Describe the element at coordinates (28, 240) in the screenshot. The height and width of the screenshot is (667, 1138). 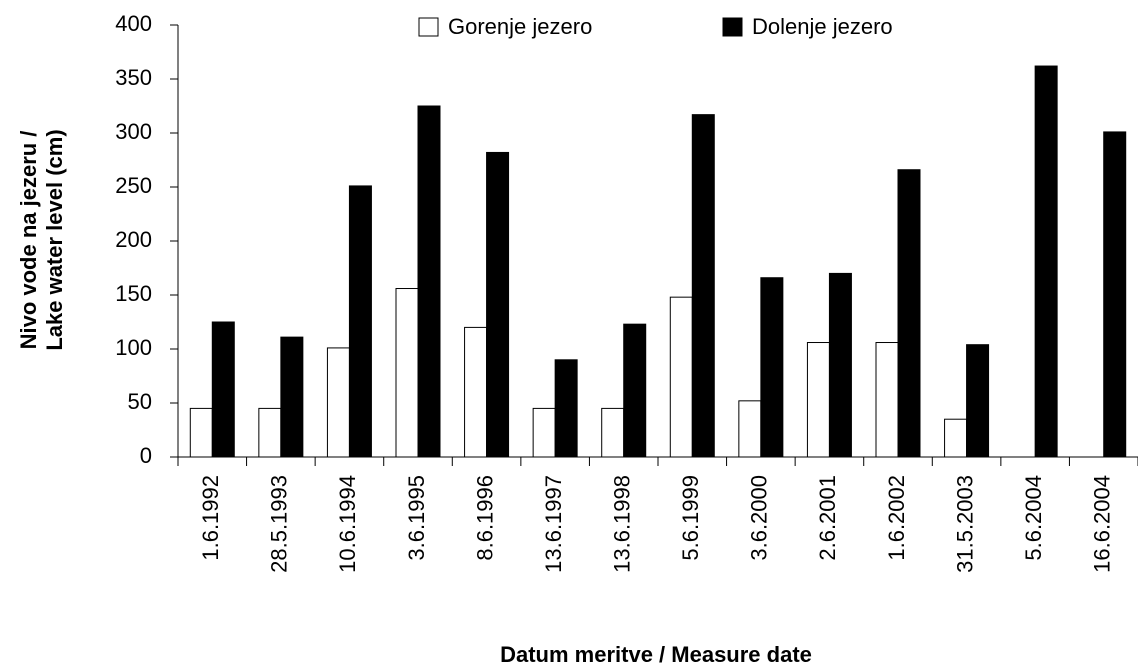
I see `y-axis-title: Nivo vode na jezeru /` at that location.